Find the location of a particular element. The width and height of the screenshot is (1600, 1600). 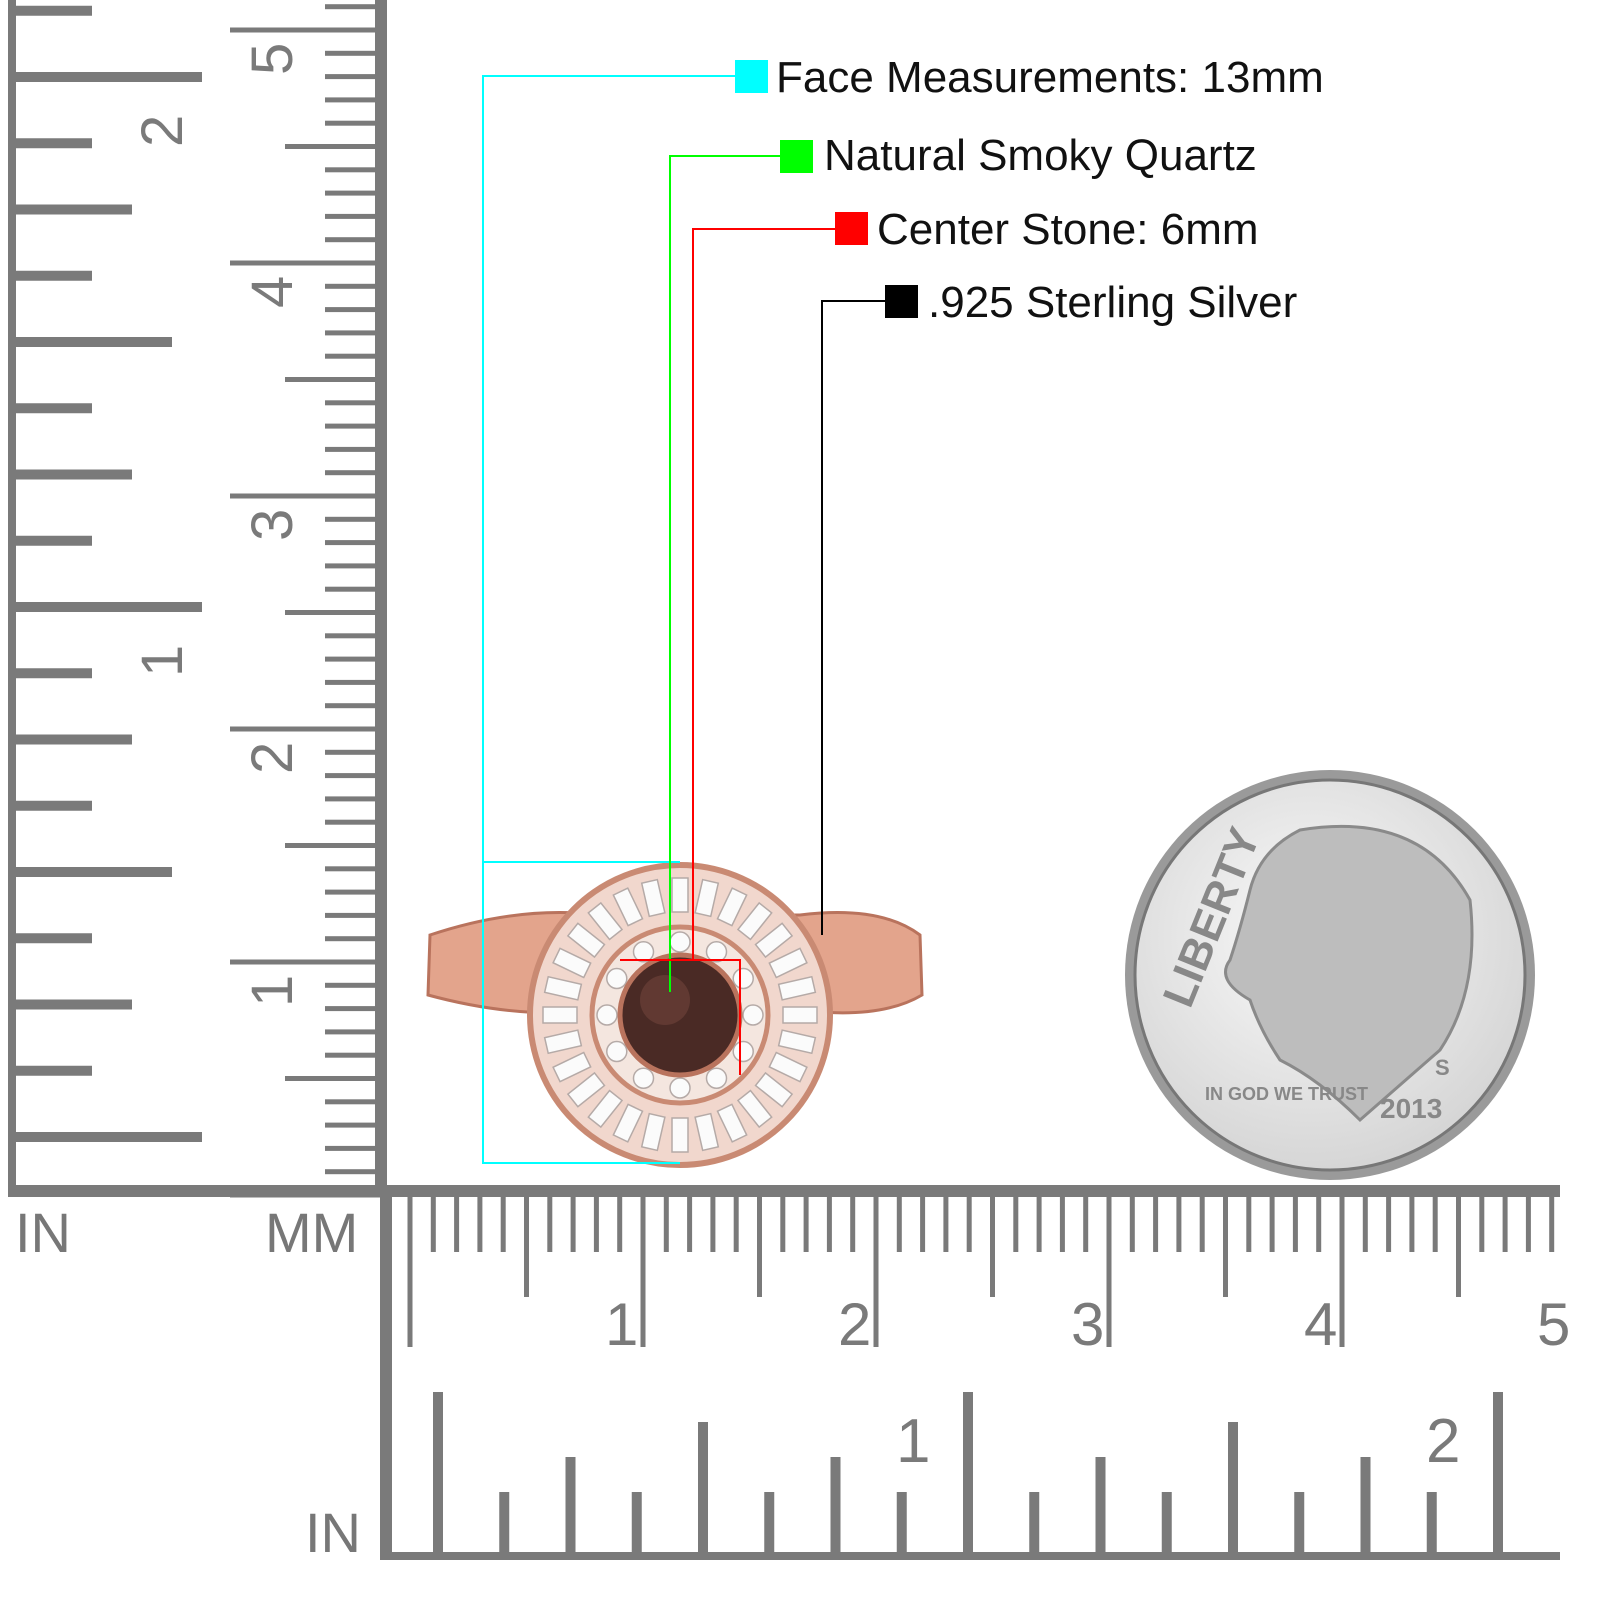

vertical-ruler-edge is located at coordinates (12, 597).